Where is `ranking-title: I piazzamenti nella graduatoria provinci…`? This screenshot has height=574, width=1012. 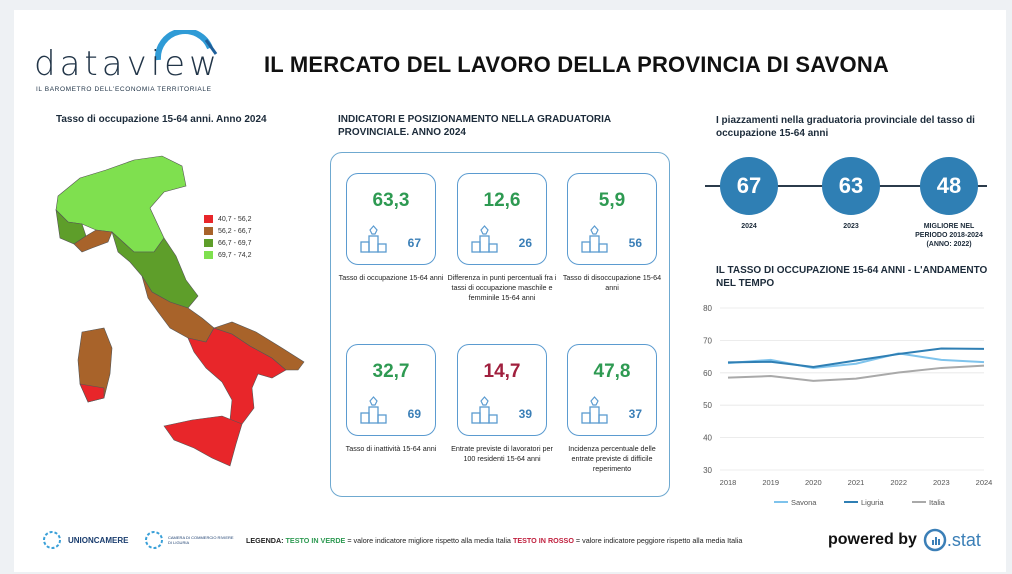 ranking-title: I piazzamenti nella graduatoria provinci… is located at coordinates (845, 127).